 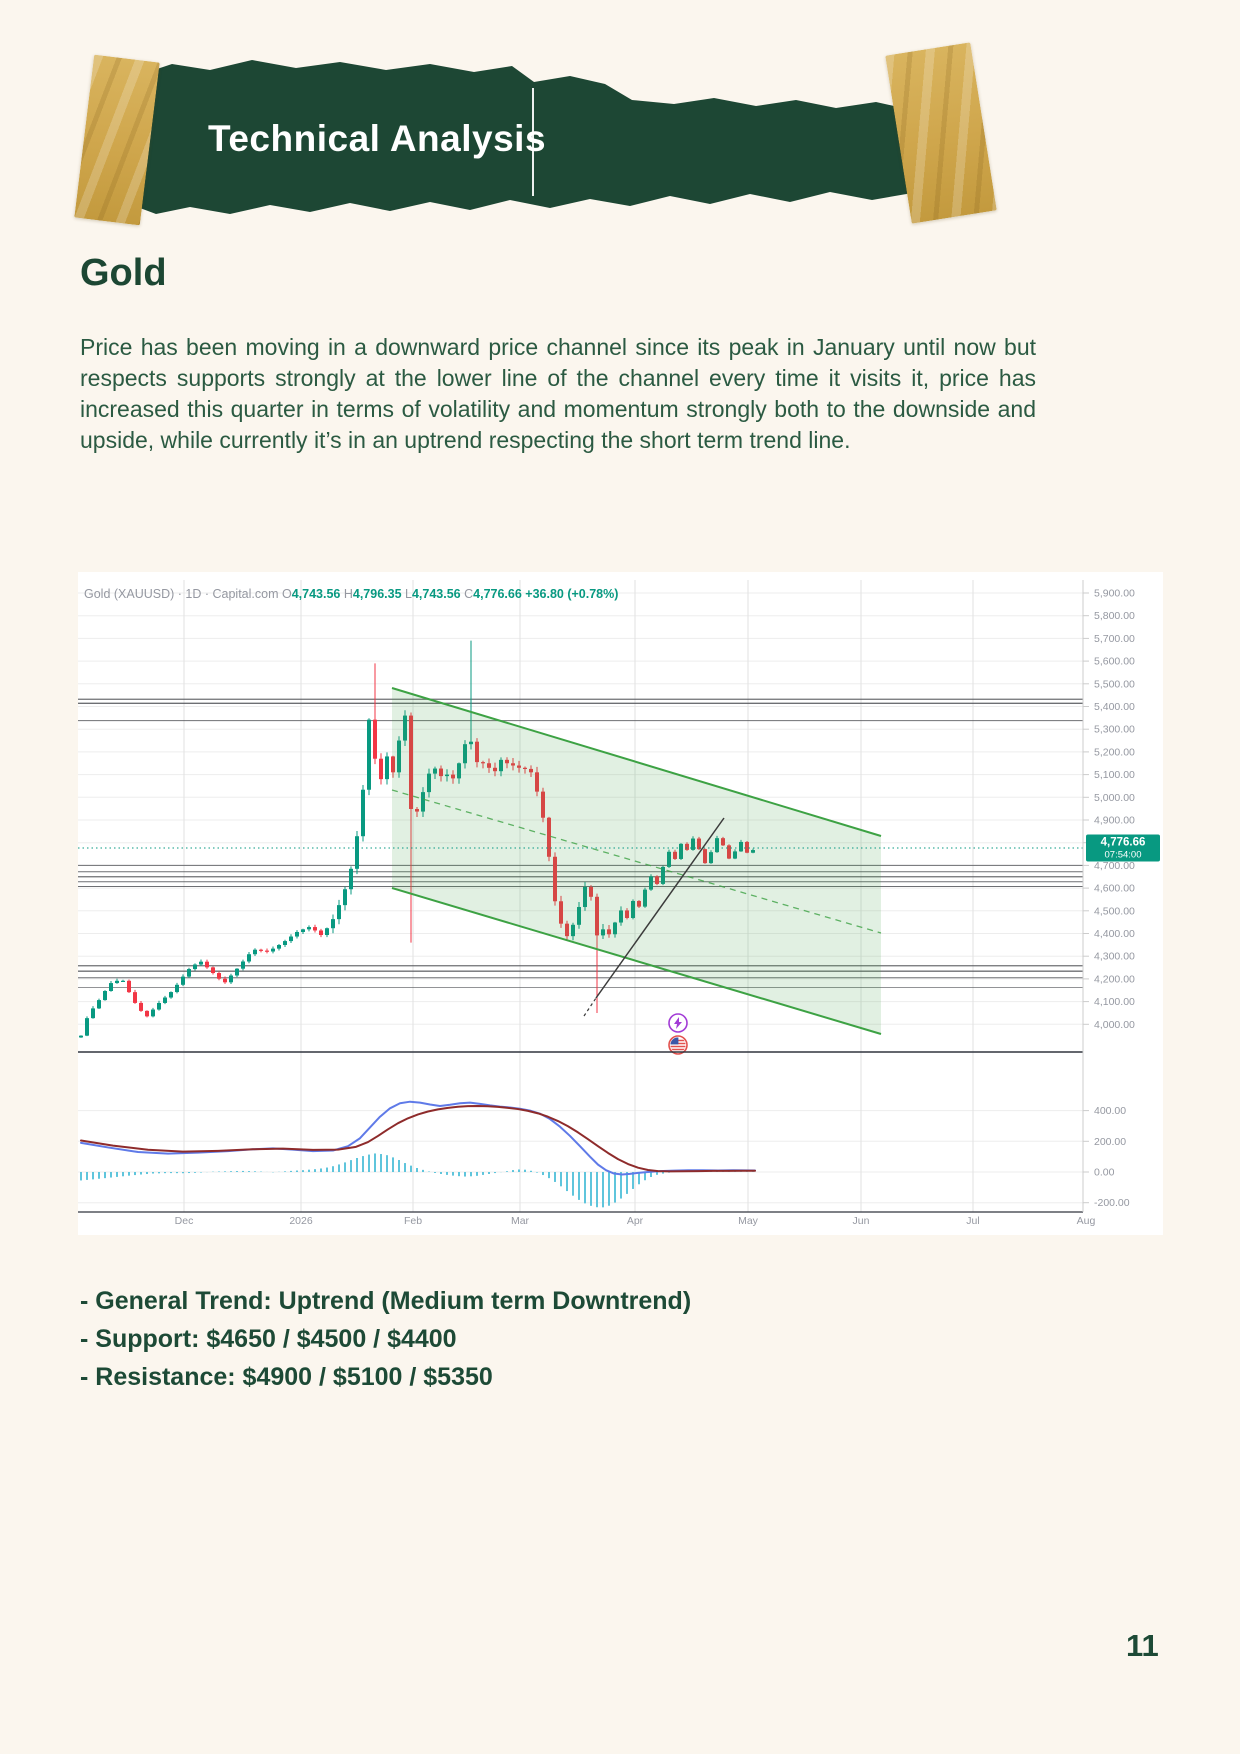 I want to click on svg-text: 400.00, so click(x=1110, y=1111).